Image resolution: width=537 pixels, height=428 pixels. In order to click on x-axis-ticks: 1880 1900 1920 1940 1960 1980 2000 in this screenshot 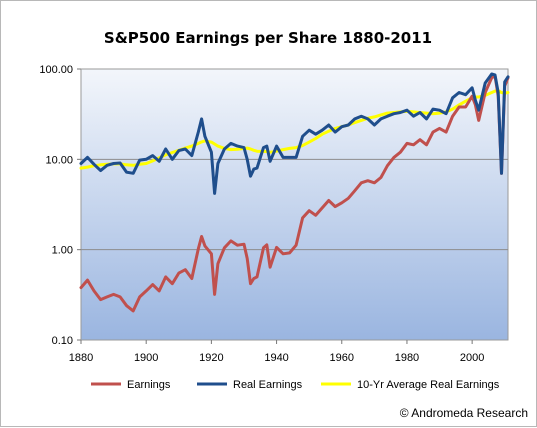, I will do `click(276, 352)`.